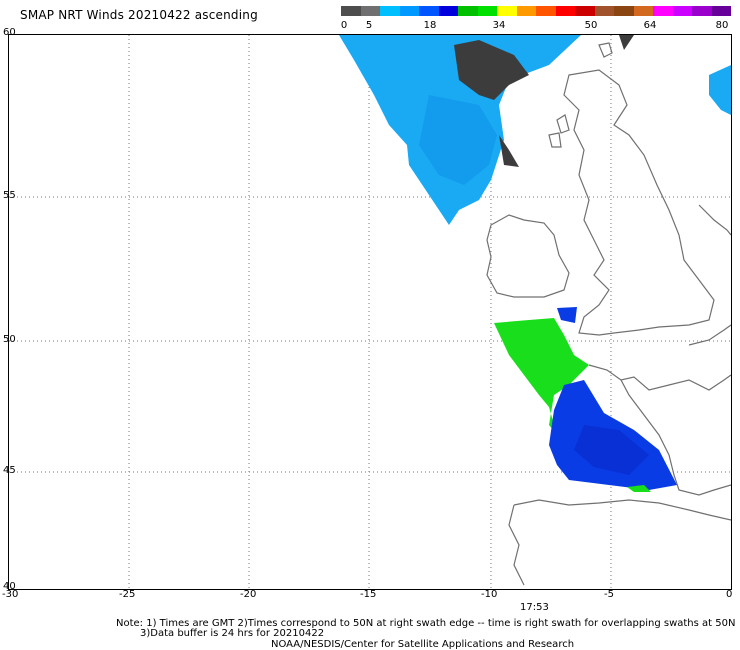  Describe the element at coordinates (248, 594) in the screenshot. I see `lon-label-minus-20: -20` at that location.